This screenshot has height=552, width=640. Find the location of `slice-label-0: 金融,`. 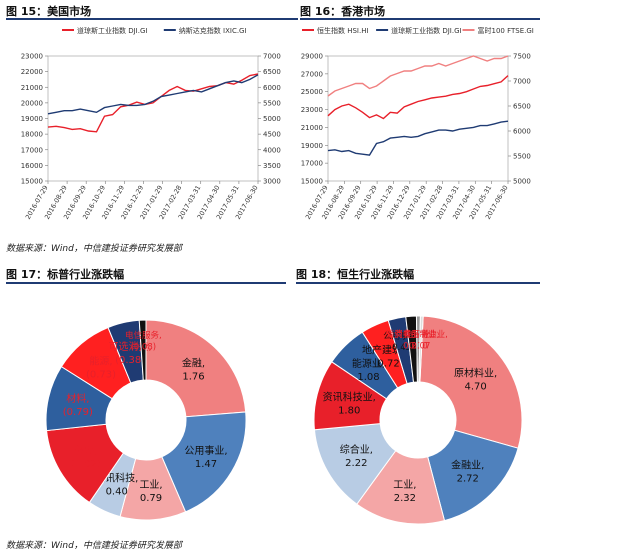

slice-label-0: 金融, is located at coordinates (193, 363).